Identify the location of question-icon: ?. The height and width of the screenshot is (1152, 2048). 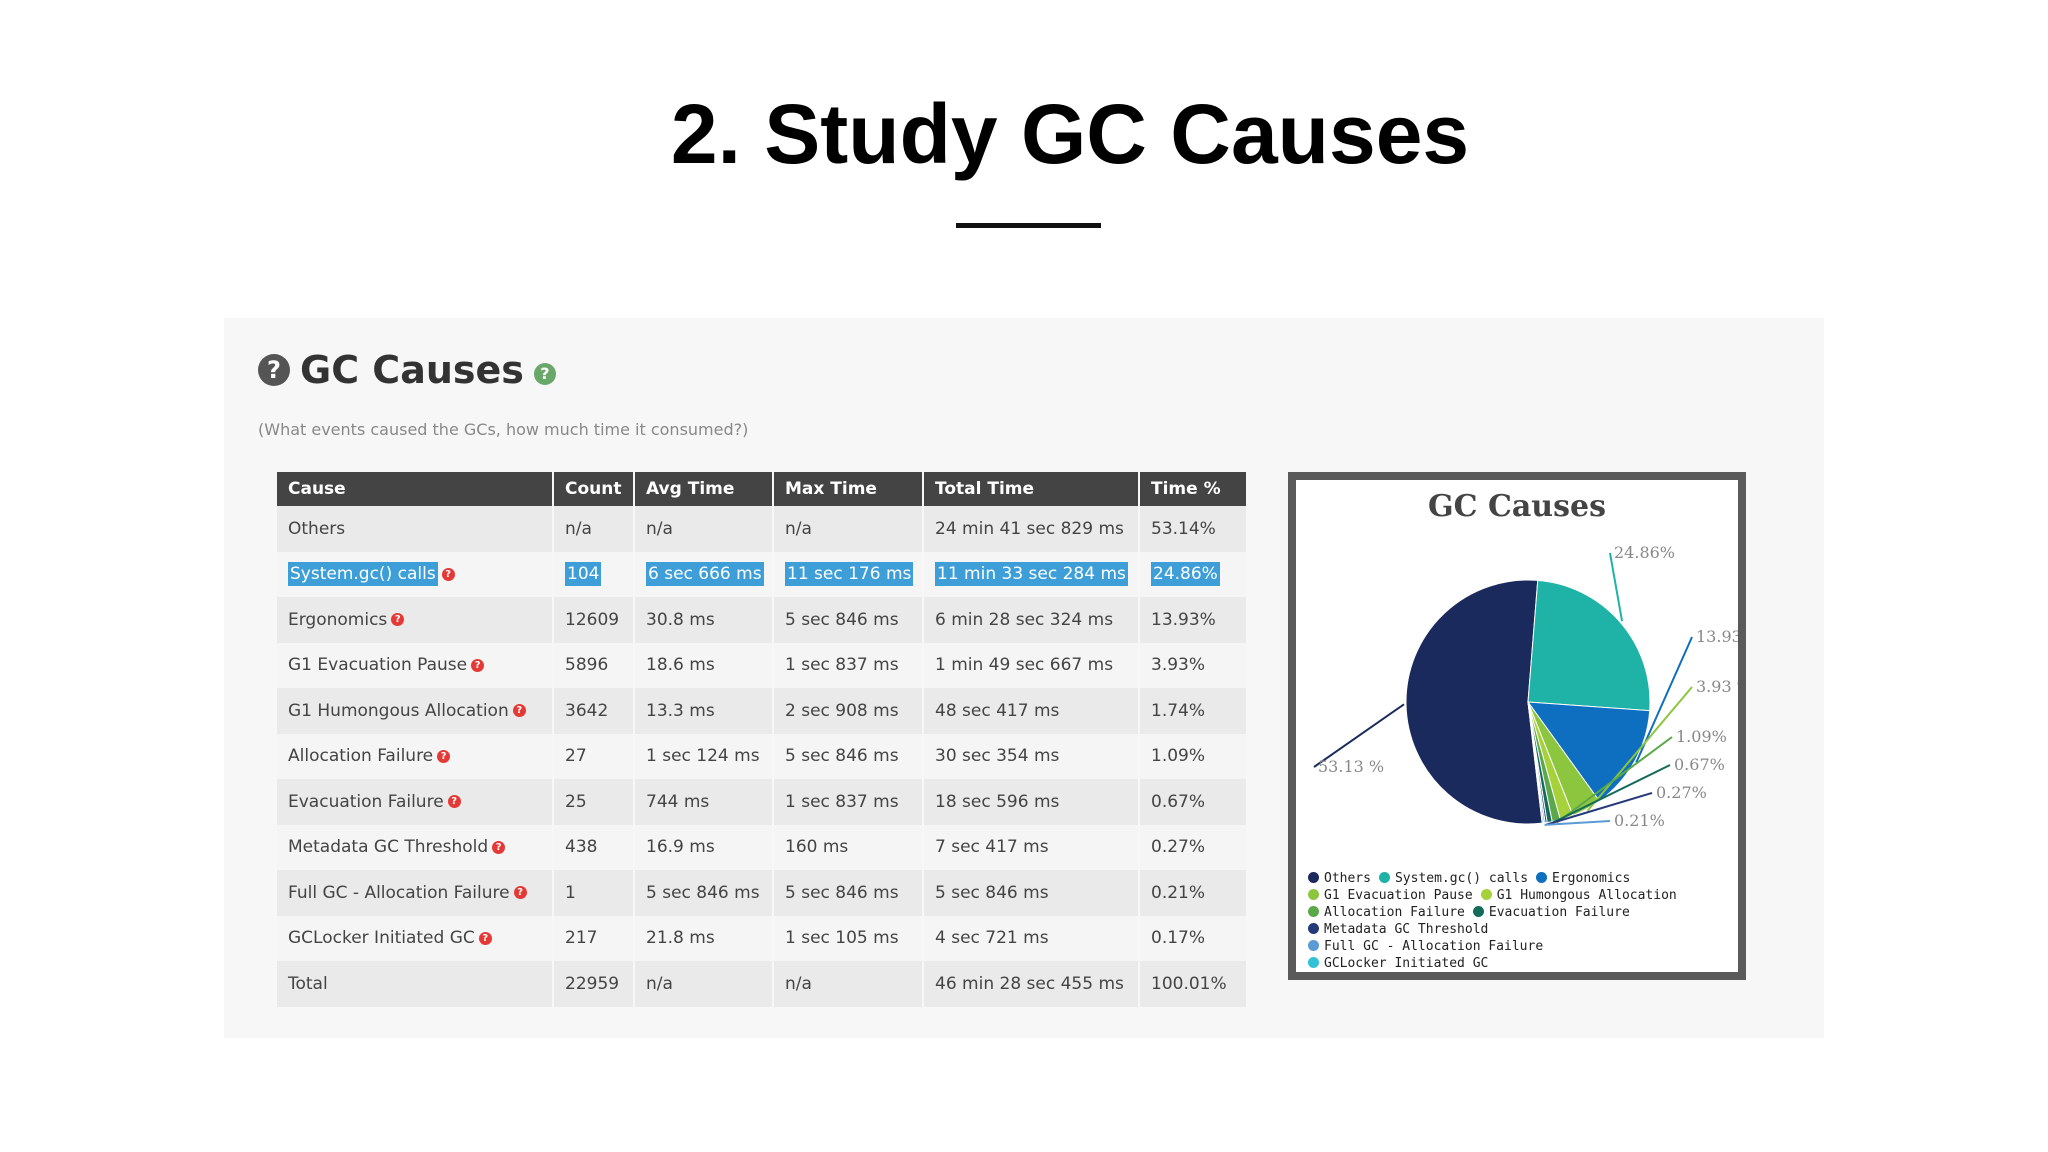
(274, 370).